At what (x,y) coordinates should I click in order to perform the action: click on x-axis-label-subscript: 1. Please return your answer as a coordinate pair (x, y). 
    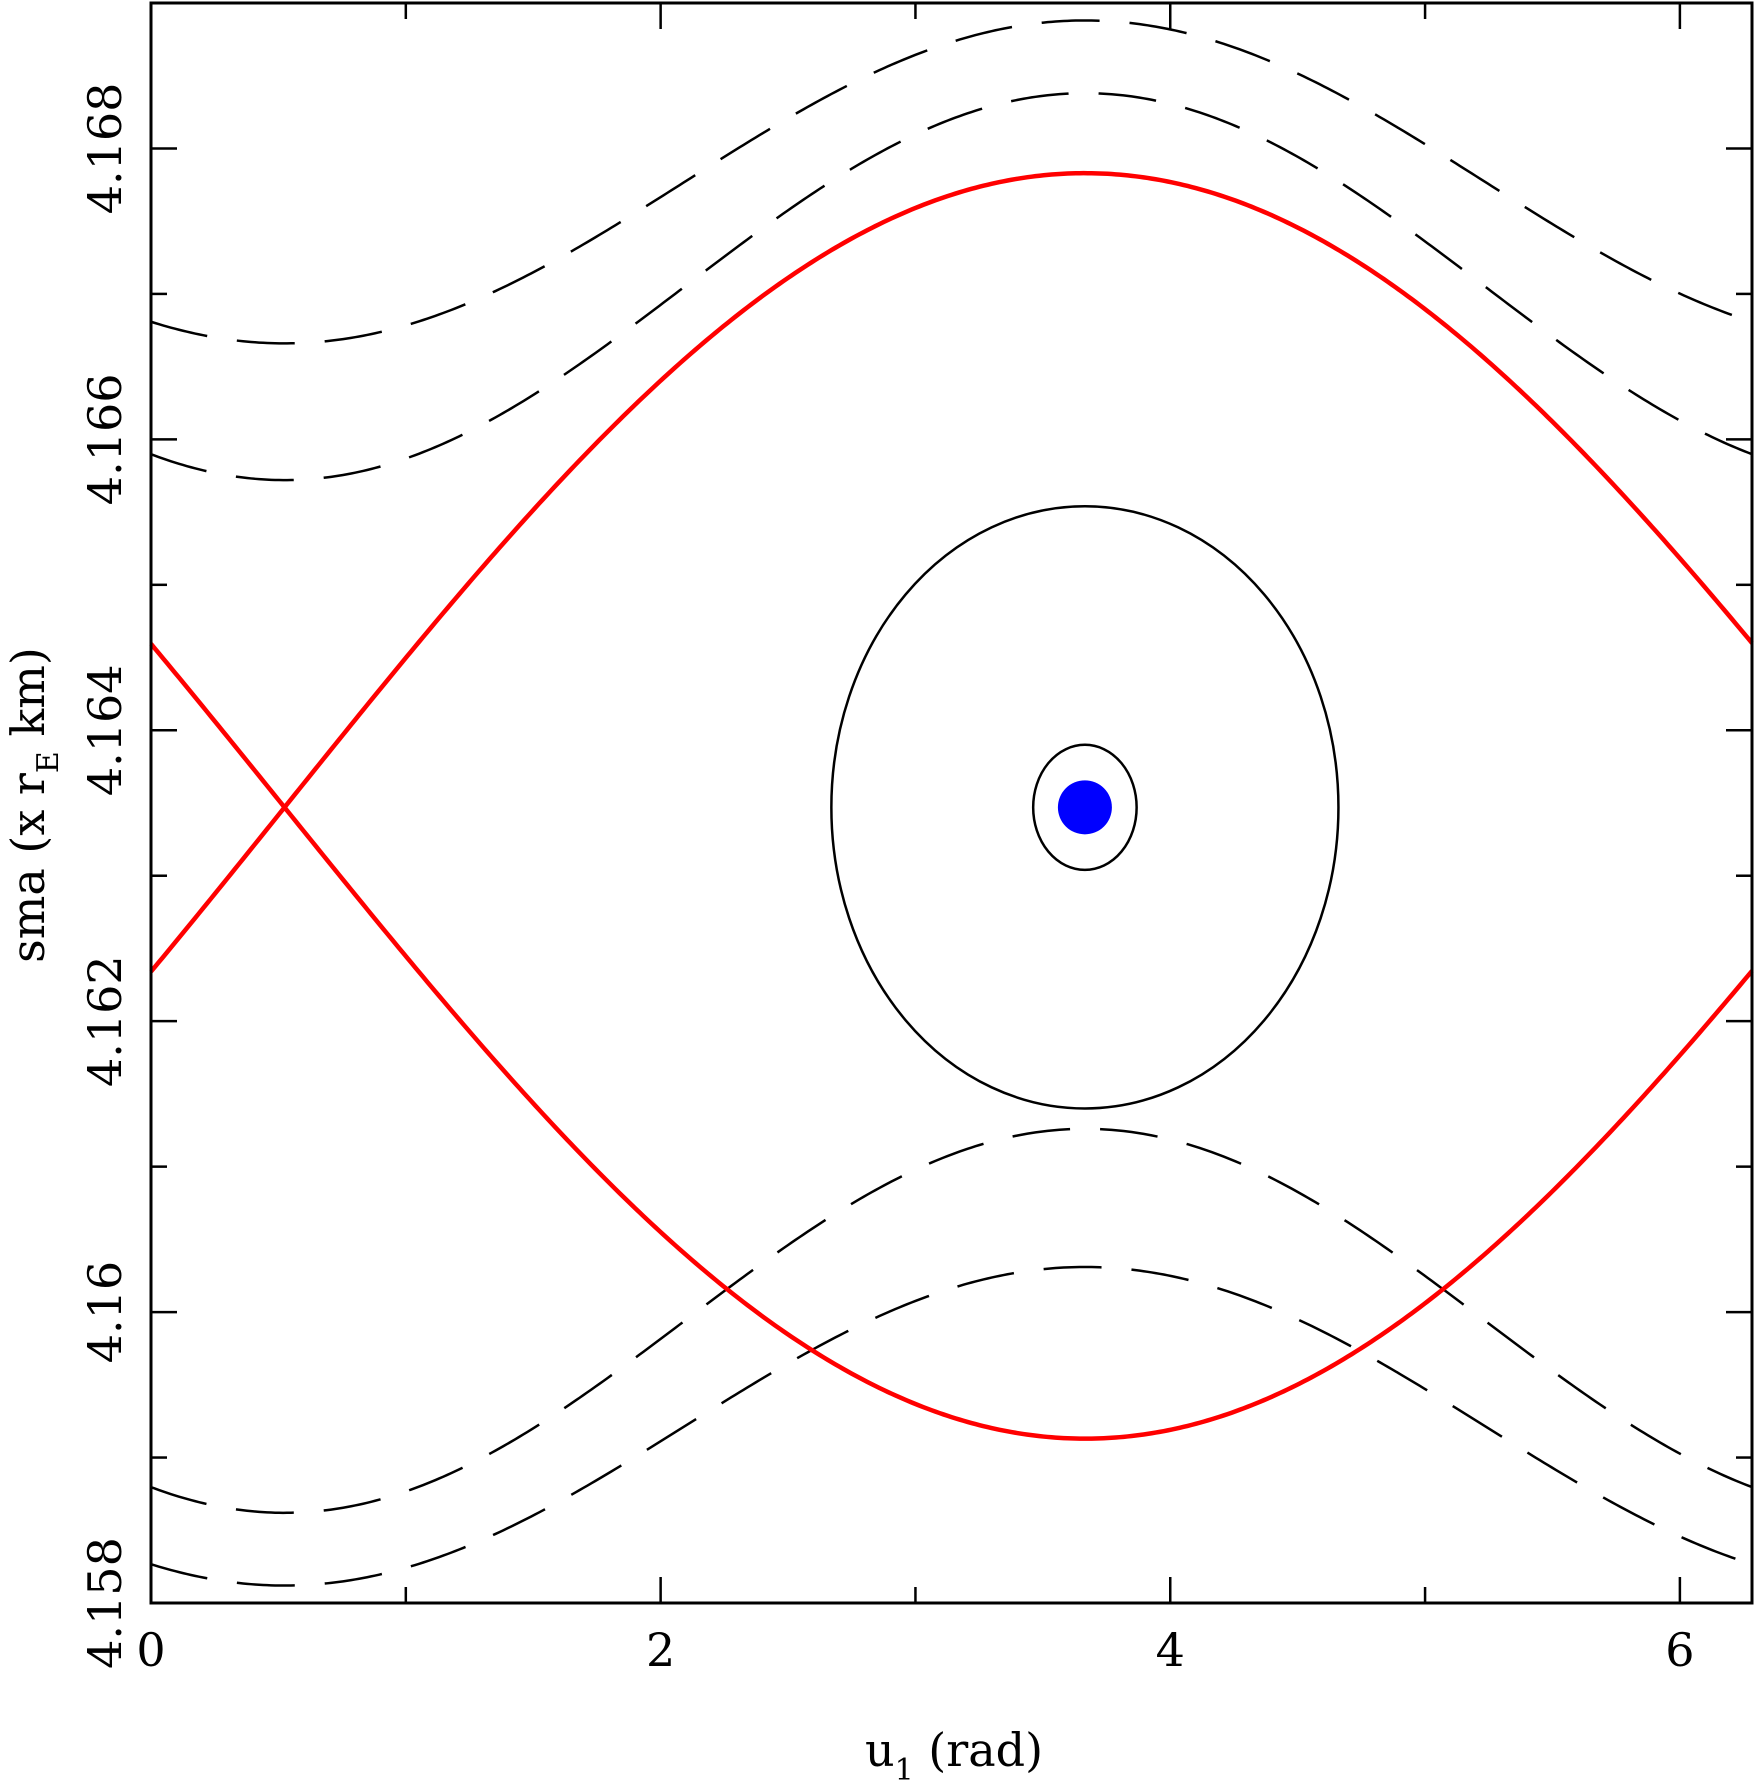
    Looking at the image, I should click on (904, 1768).